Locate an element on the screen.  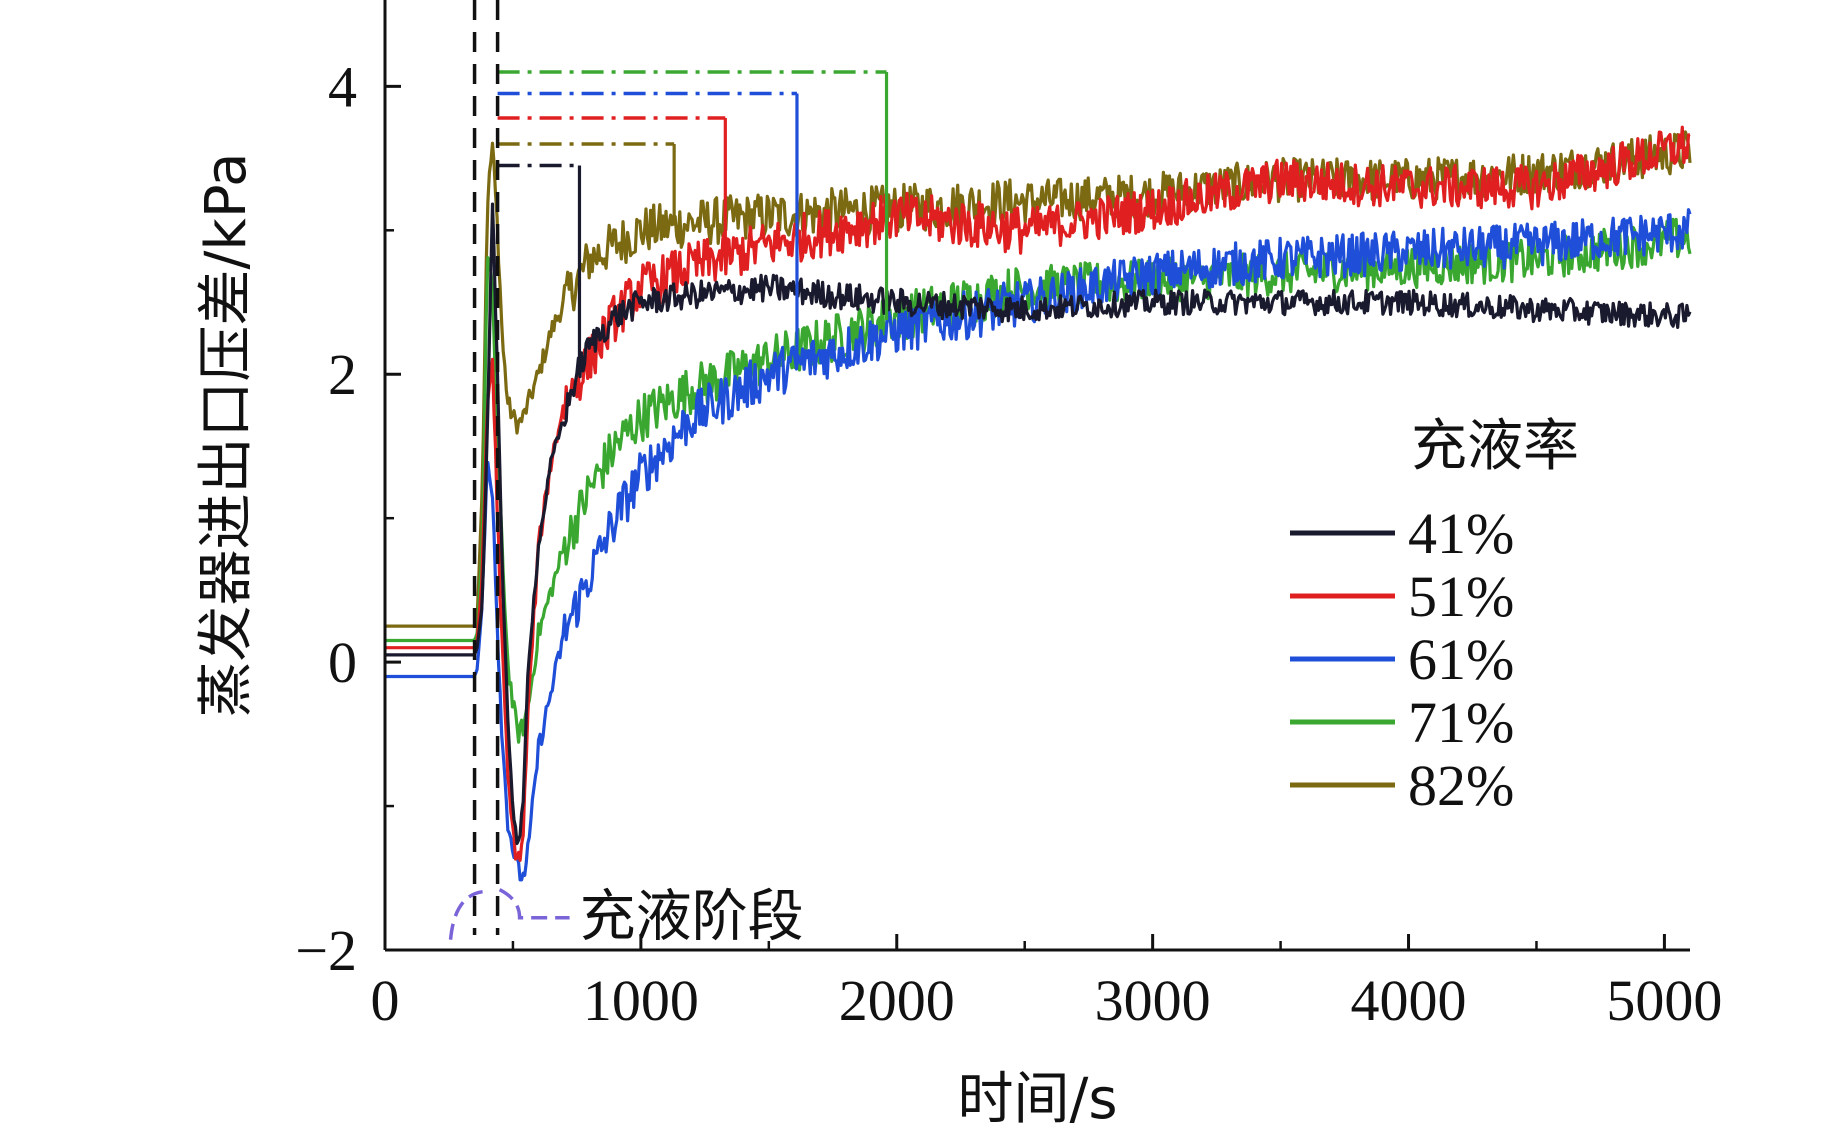
annotation-bracket-left is located at coordinates (465, 914).